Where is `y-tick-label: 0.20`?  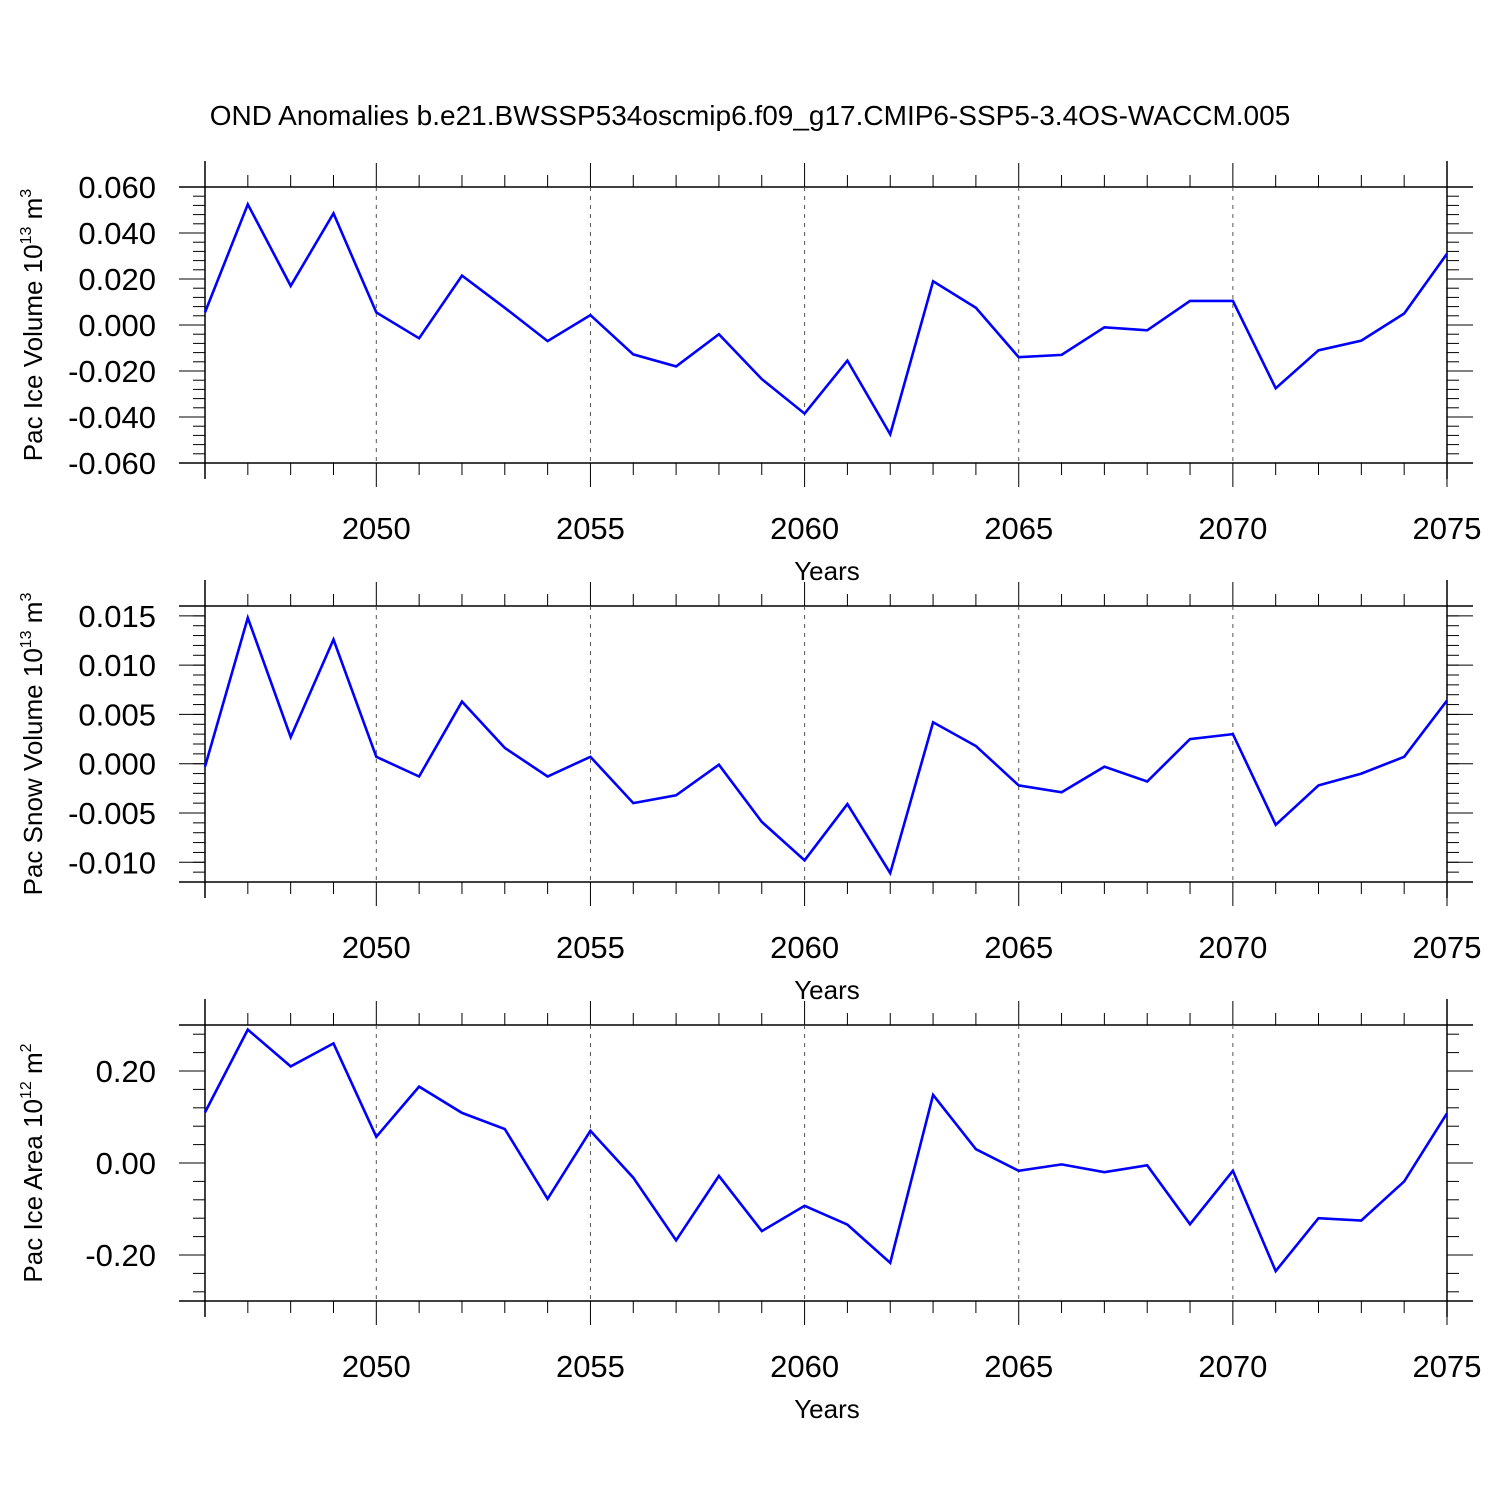 y-tick-label: 0.20 is located at coordinates (126, 1071).